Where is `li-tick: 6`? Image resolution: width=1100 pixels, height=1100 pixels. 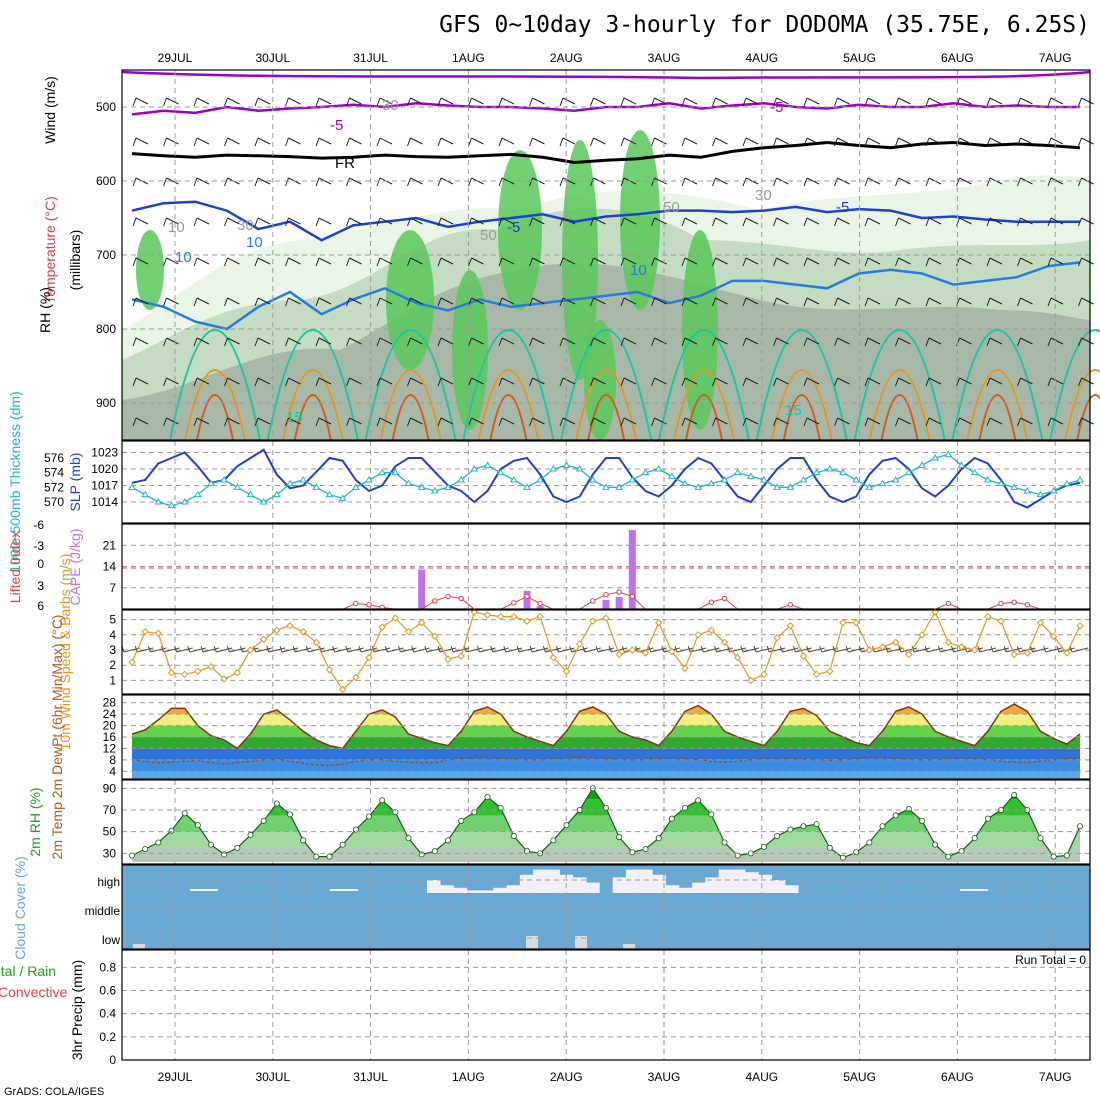 li-tick: 6 is located at coordinates (40, 606).